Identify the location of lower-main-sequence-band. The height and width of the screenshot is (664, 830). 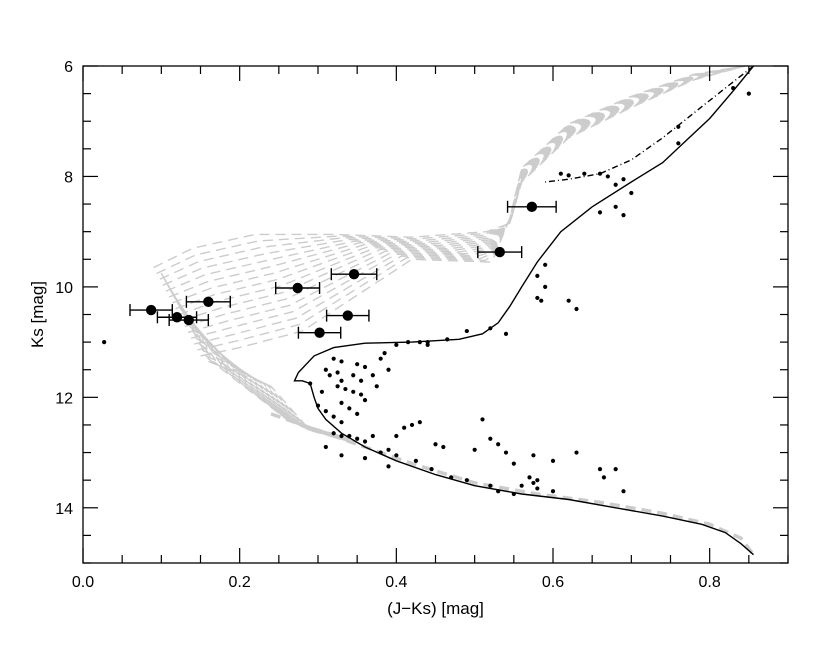
(512, 484).